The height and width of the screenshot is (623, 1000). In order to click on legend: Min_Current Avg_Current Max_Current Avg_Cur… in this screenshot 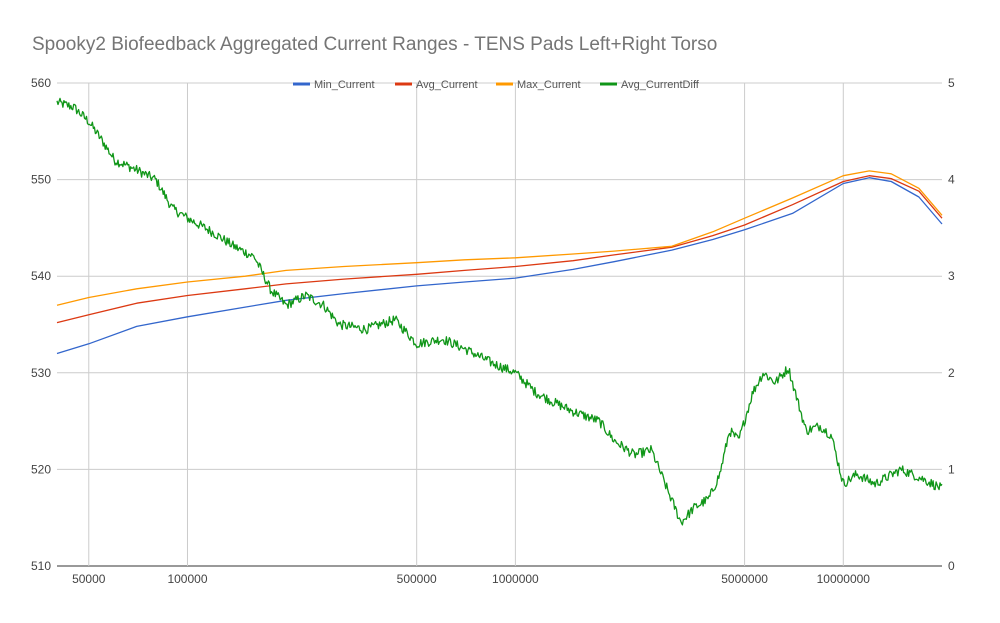, I will do `click(496, 85)`.